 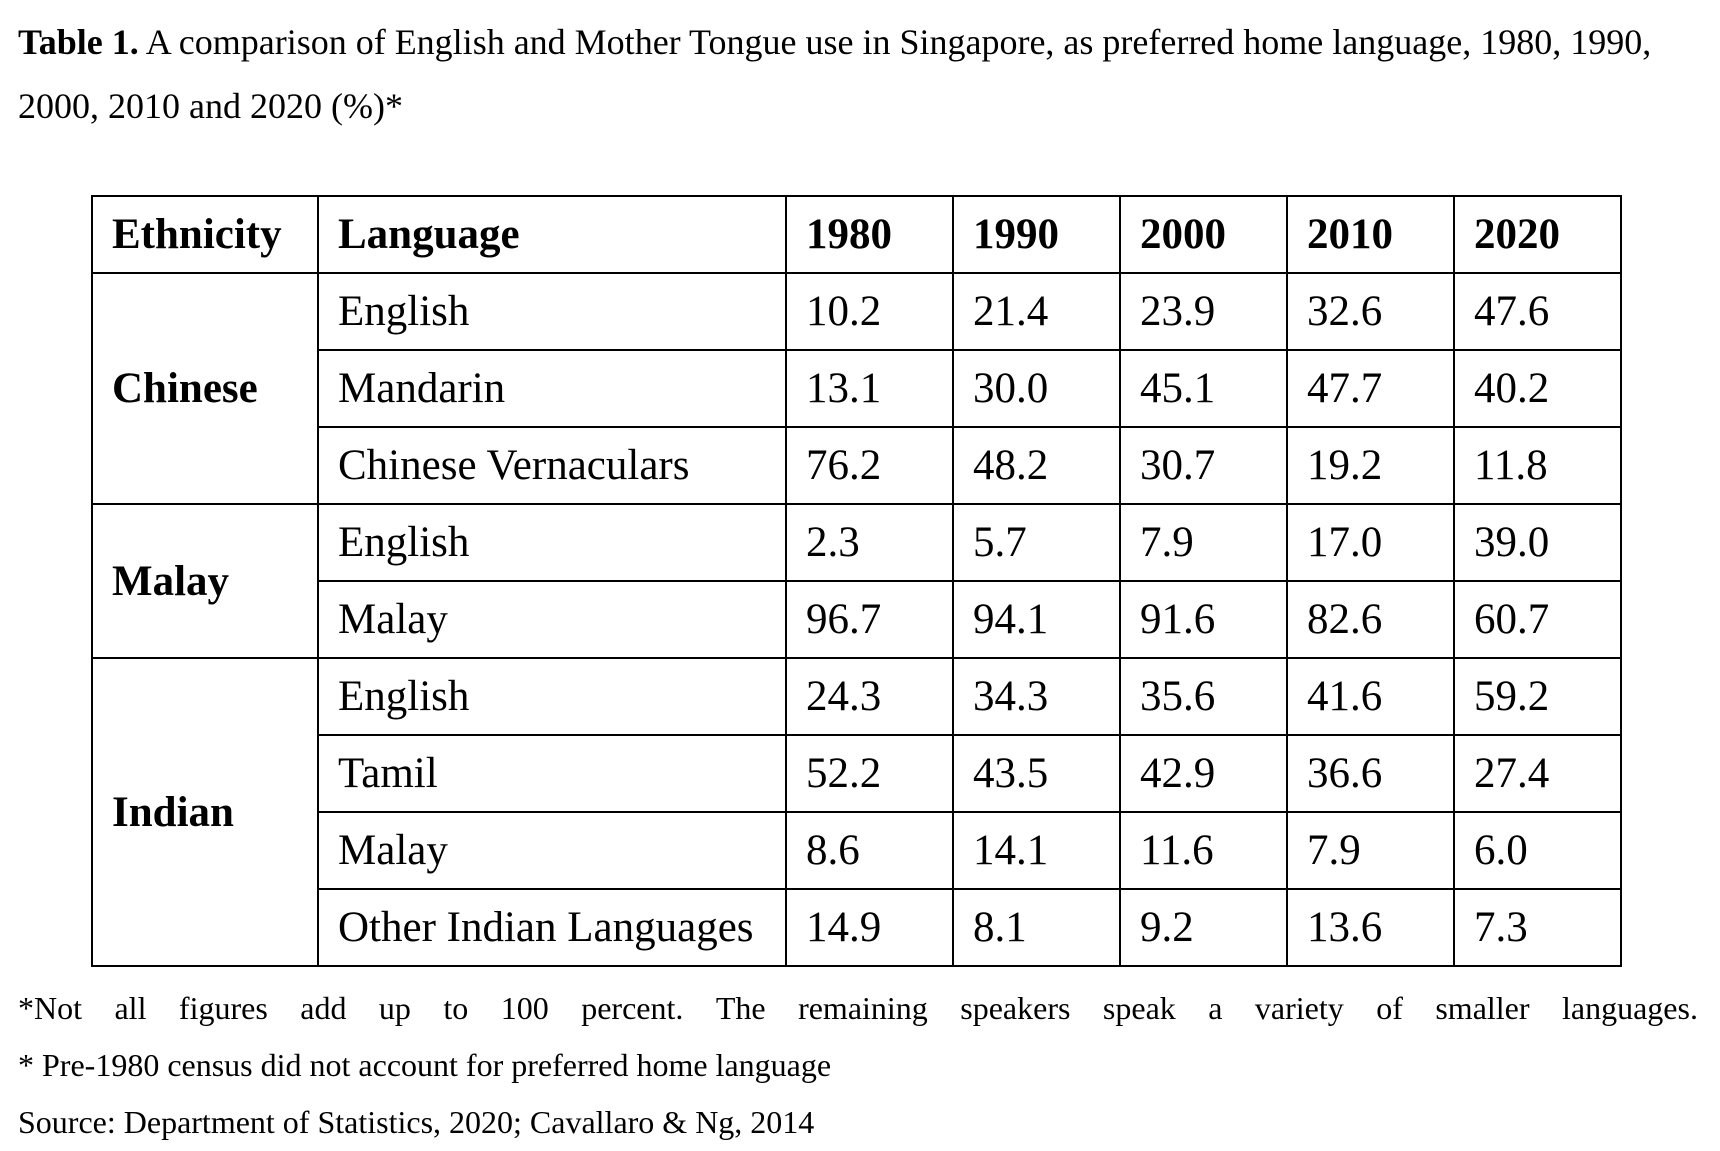 What do you see at coordinates (205, 234) in the screenshot?
I see `column-header: Ethnicity` at bounding box center [205, 234].